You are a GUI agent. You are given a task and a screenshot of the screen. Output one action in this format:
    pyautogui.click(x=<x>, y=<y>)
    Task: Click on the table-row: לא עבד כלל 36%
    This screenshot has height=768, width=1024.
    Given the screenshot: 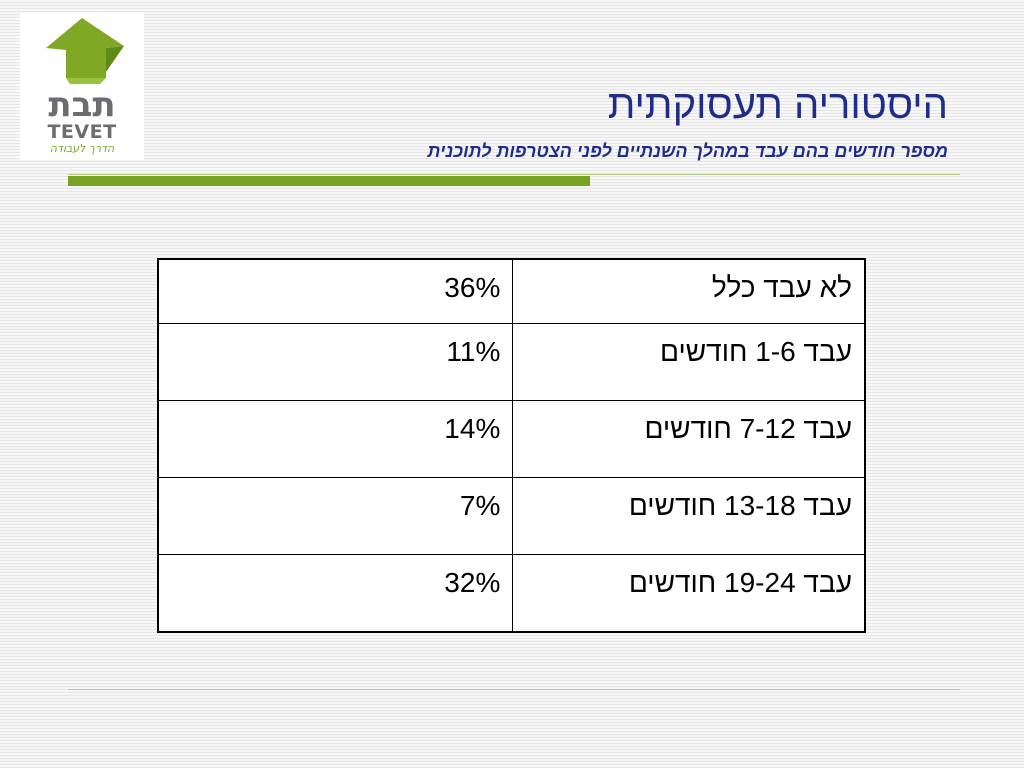 What is the action you would take?
    pyautogui.click(x=511, y=291)
    